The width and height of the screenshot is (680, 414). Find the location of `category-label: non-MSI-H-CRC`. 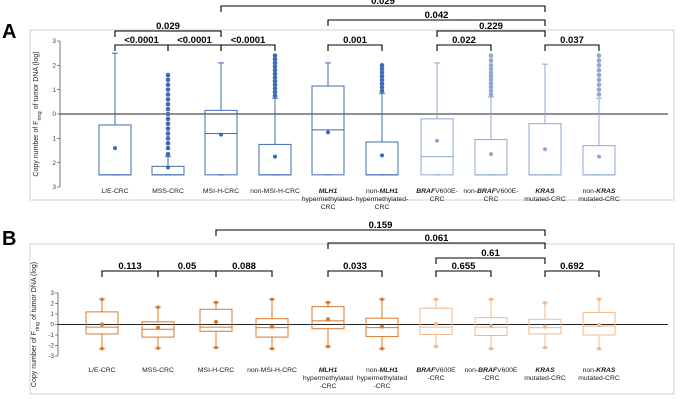

category-label: non-MSI-H-CRC is located at coordinates (272, 370).